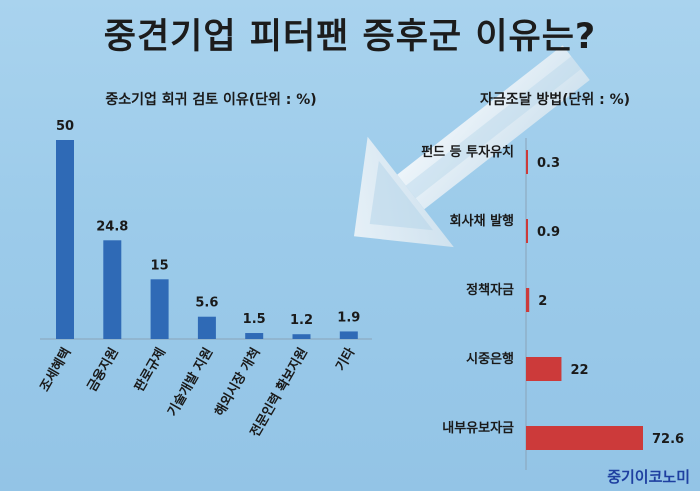  I want to click on left-bar-value-label: 24.8, so click(112, 226).